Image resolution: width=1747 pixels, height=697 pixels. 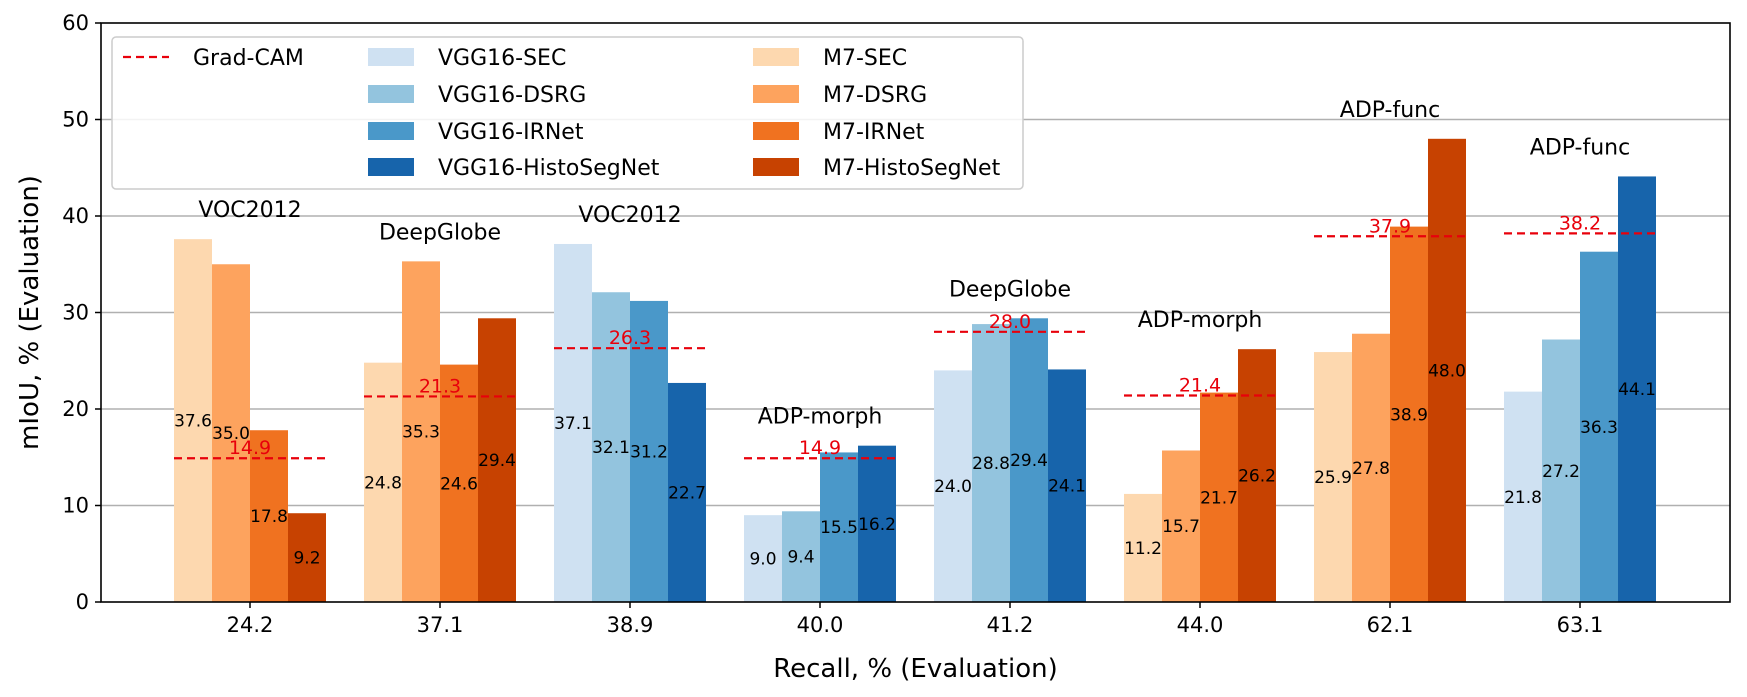 I want to click on bar-value-label: 21.8, so click(x=1523, y=498).